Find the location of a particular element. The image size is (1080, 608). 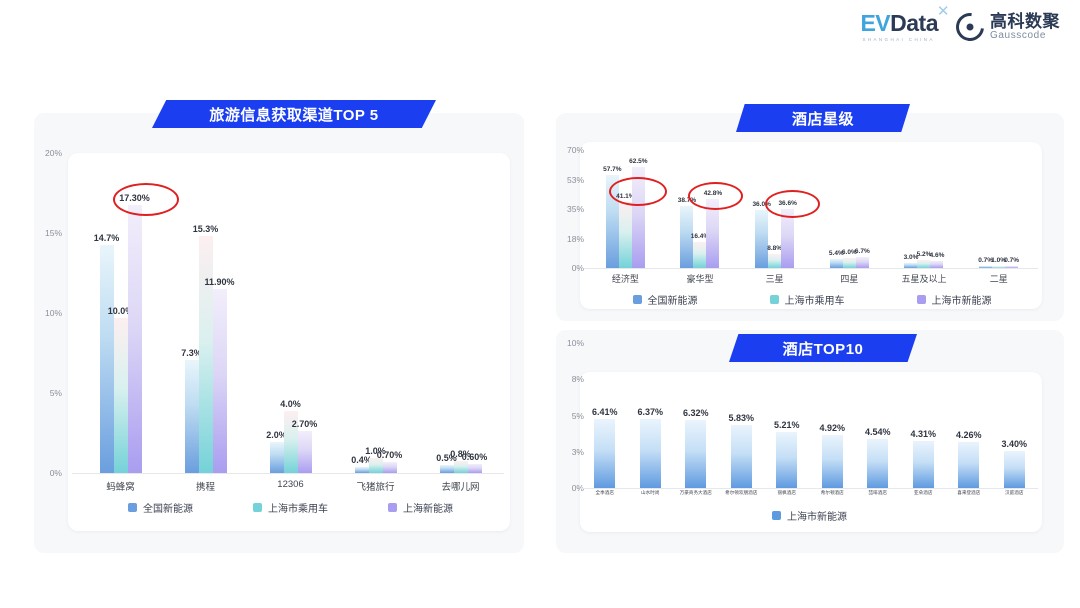

bar: 11.90% is located at coordinates (219, 375).